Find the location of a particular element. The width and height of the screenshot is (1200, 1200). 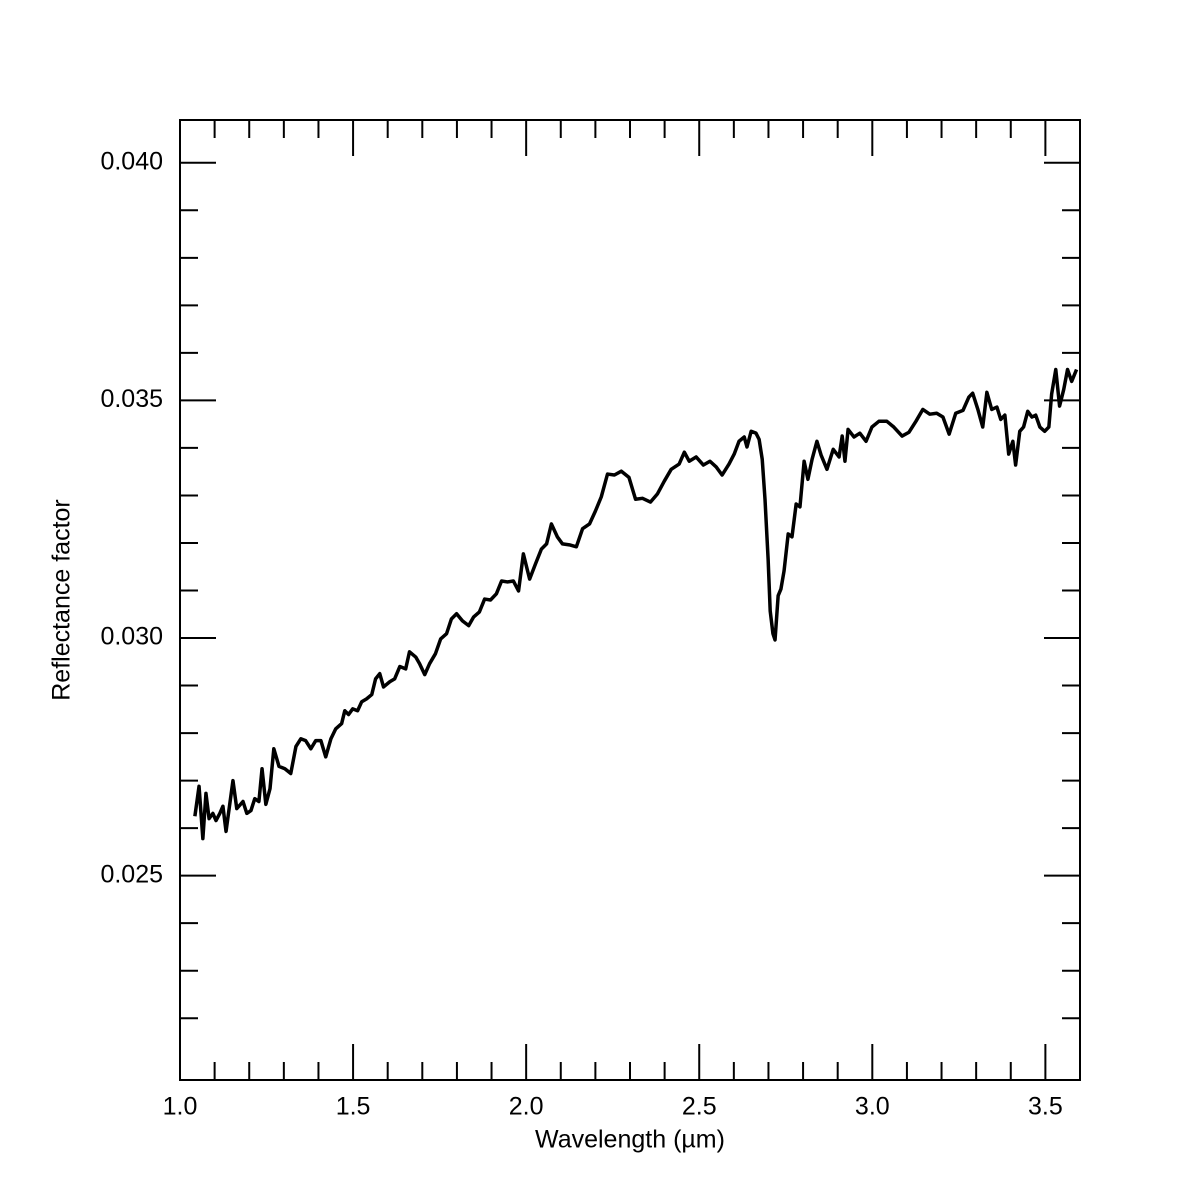

y-axis-label: Reflectance factor is located at coordinates (62, 600).